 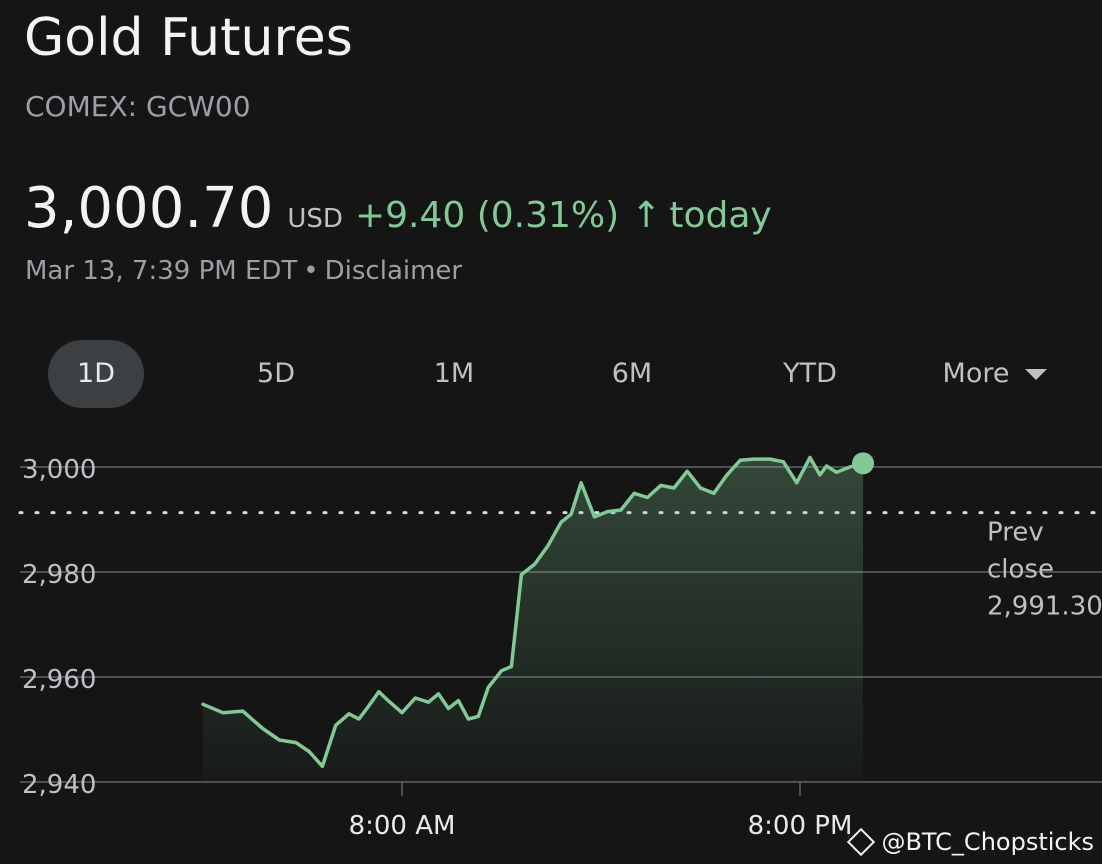 What do you see at coordinates (59, 470) in the screenshot?
I see `y-tick-label: 3,000` at bounding box center [59, 470].